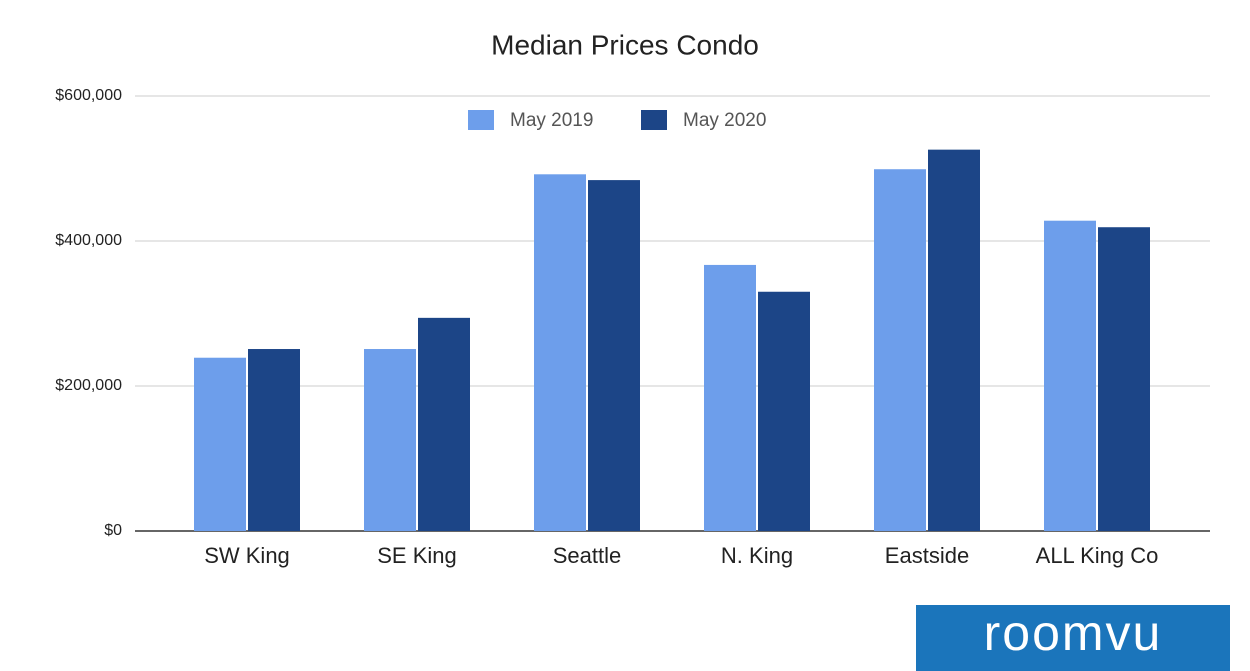 The height and width of the screenshot is (671, 1250). Describe the element at coordinates (1073, 633) in the screenshot. I see `logo: roomvu` at that location.